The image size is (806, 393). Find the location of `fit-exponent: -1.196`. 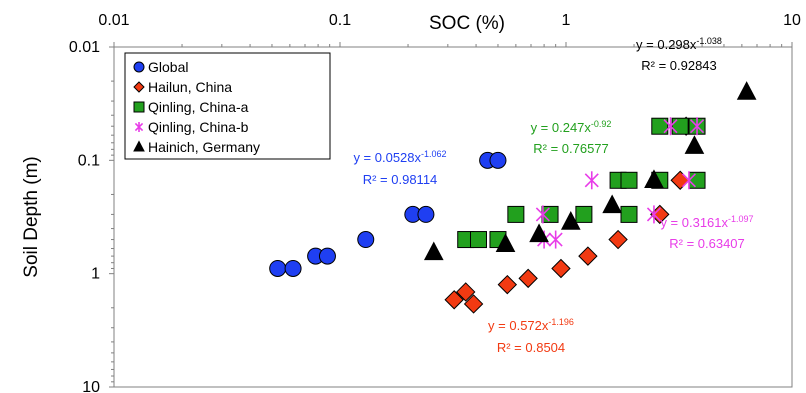

fit-exponent: -1.196 is located at coordinates (561, 322).